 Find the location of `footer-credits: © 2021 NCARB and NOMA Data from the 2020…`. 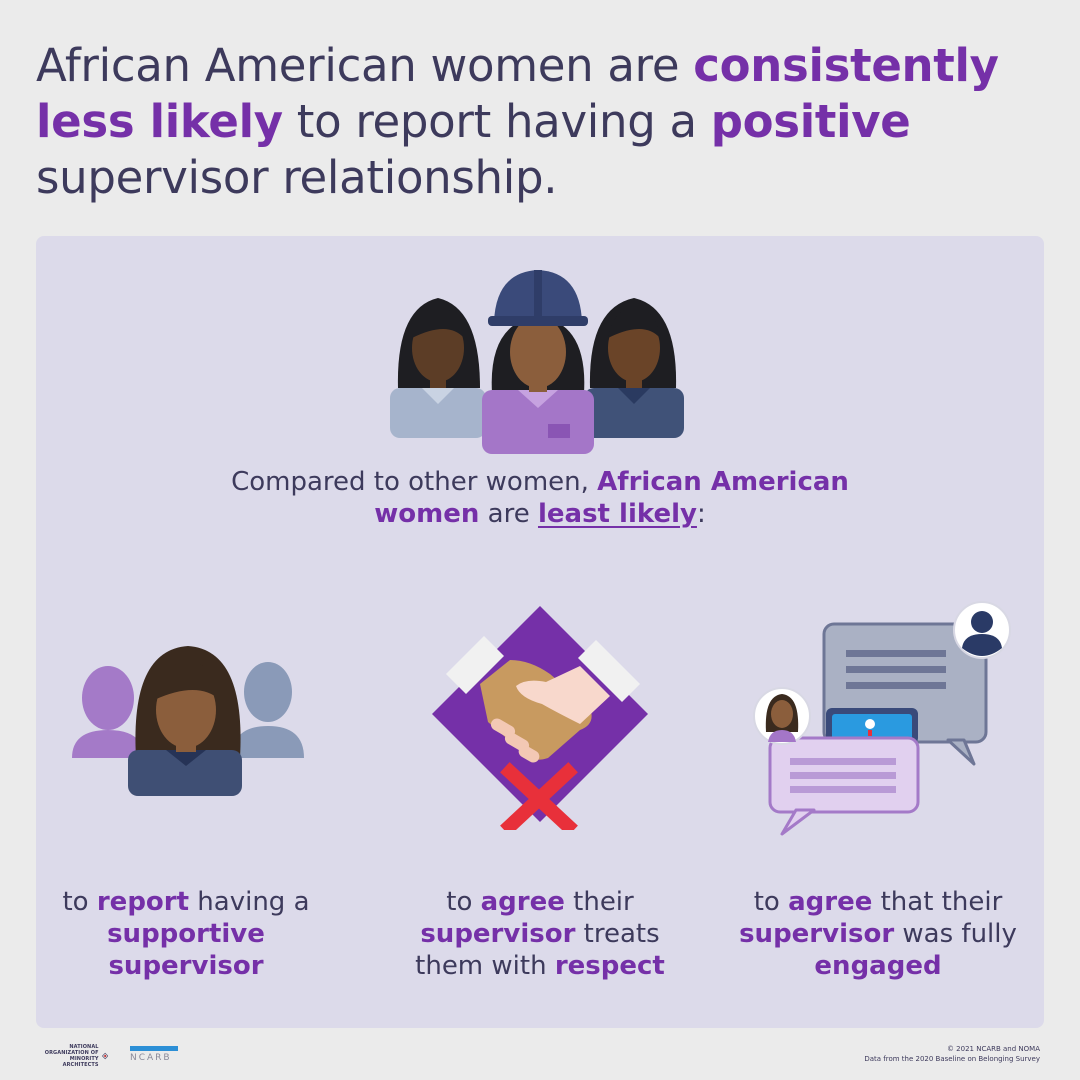

footer-credits: © 2021 NCARB and NOMA Data from the 2020… is located at coordinates (952, 1054).